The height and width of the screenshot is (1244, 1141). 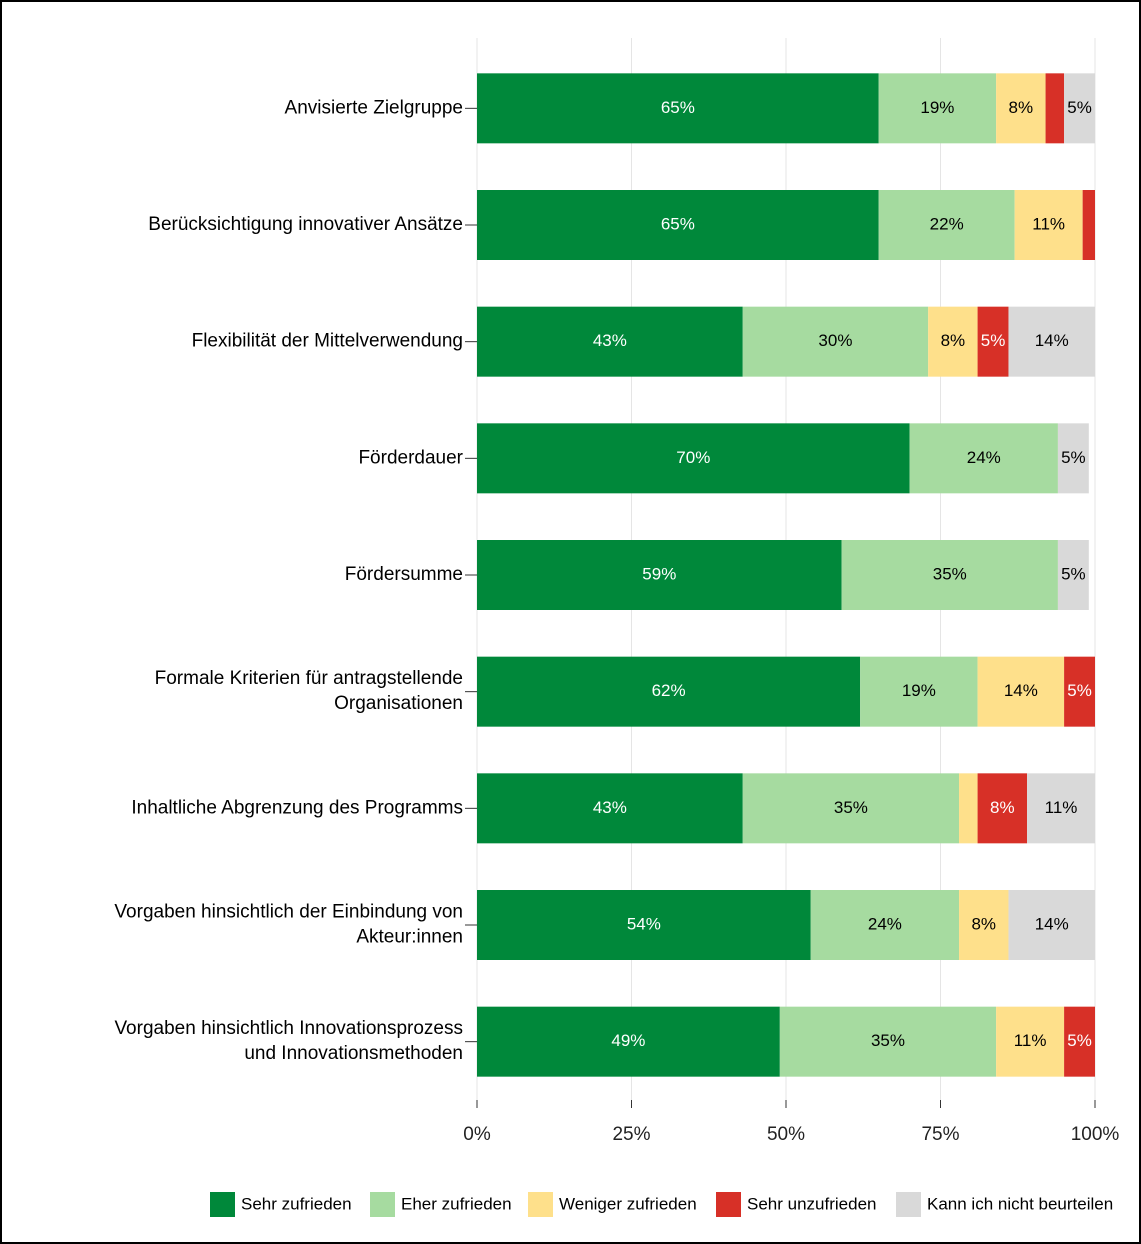 What do you see at coordinates (374, 107) in the screenshot?
I see `y-tick-label: Anvisierte Zielgruppe` at bounding box center [374, 107].